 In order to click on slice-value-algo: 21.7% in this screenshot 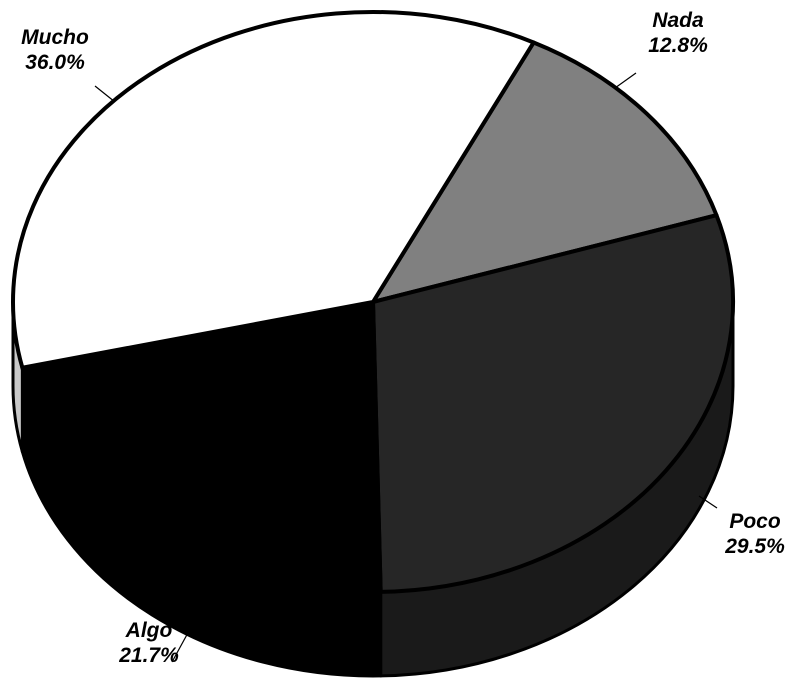, I will do `click(148, 655)`.